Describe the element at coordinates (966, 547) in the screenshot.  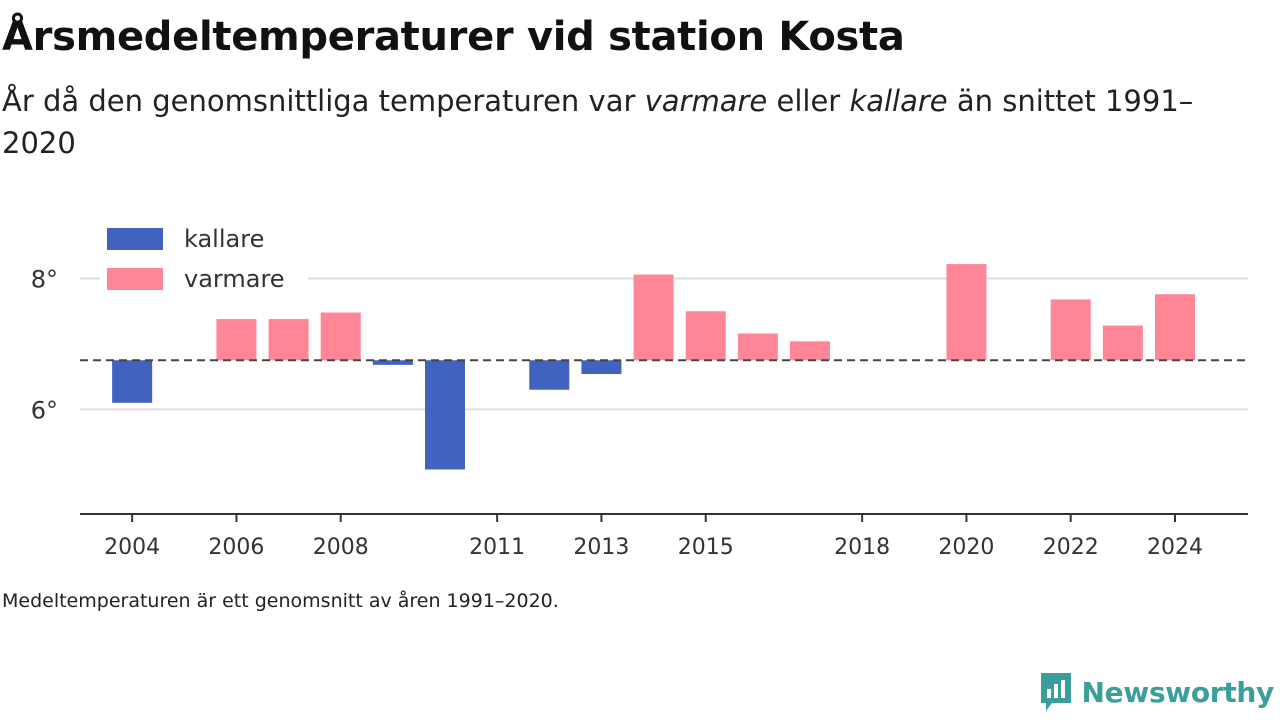
I see `x-tick-label: 2020` at that location.